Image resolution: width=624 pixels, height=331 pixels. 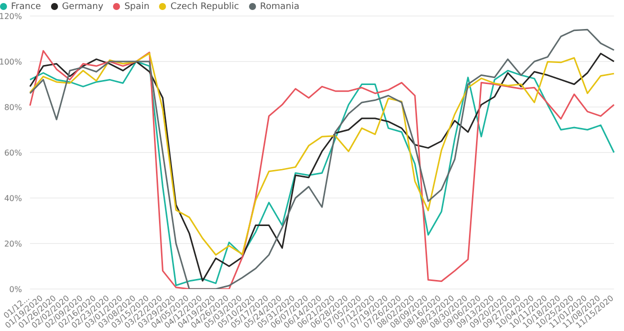 I want to click on legend-label: Spain, so click(x=137, y=7).